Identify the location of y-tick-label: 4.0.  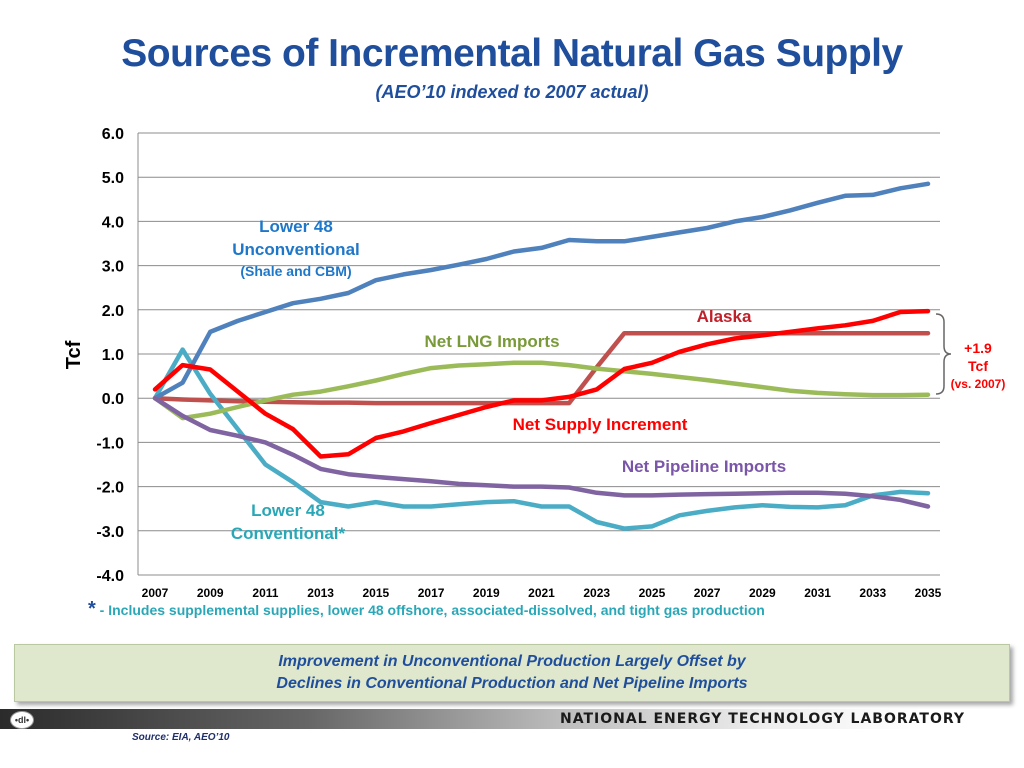
(113, 222).